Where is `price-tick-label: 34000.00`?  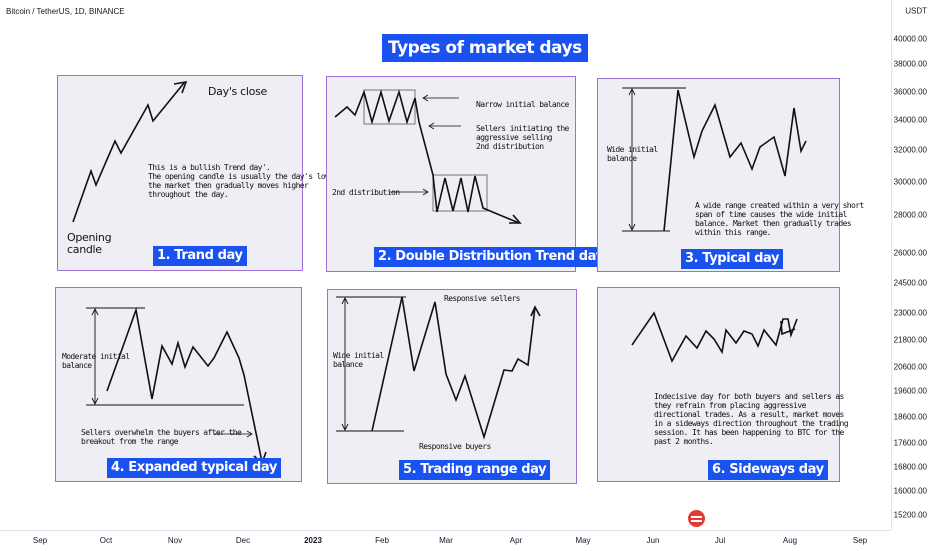
price-tick-label: 34000.00 is located at coordinates (910, 120).